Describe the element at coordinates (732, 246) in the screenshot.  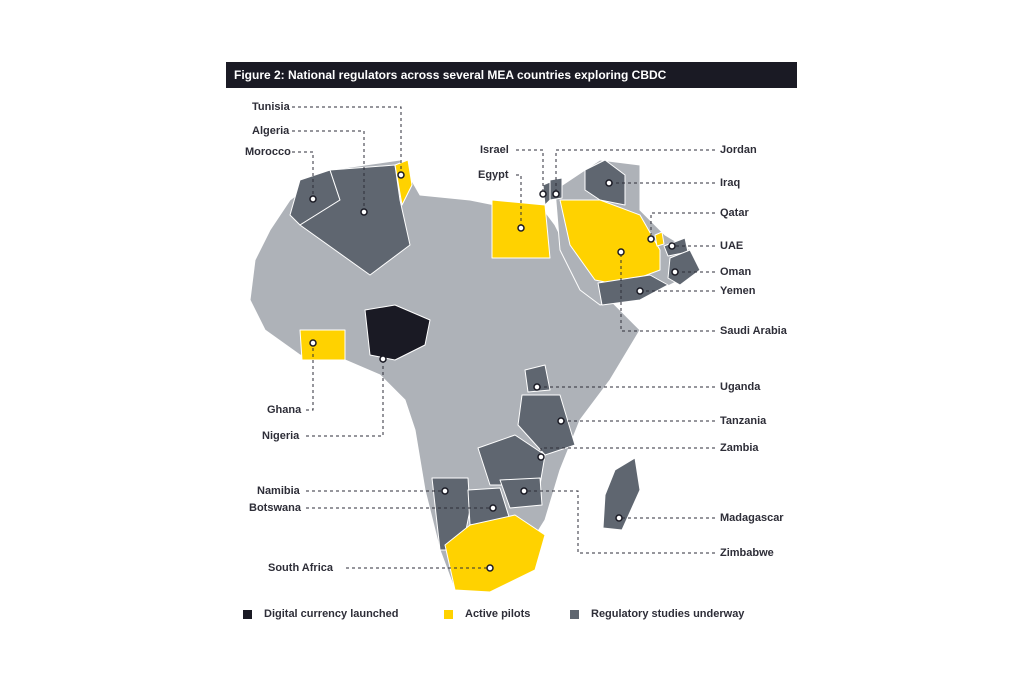
I see `label-uae: UAE` at that location.